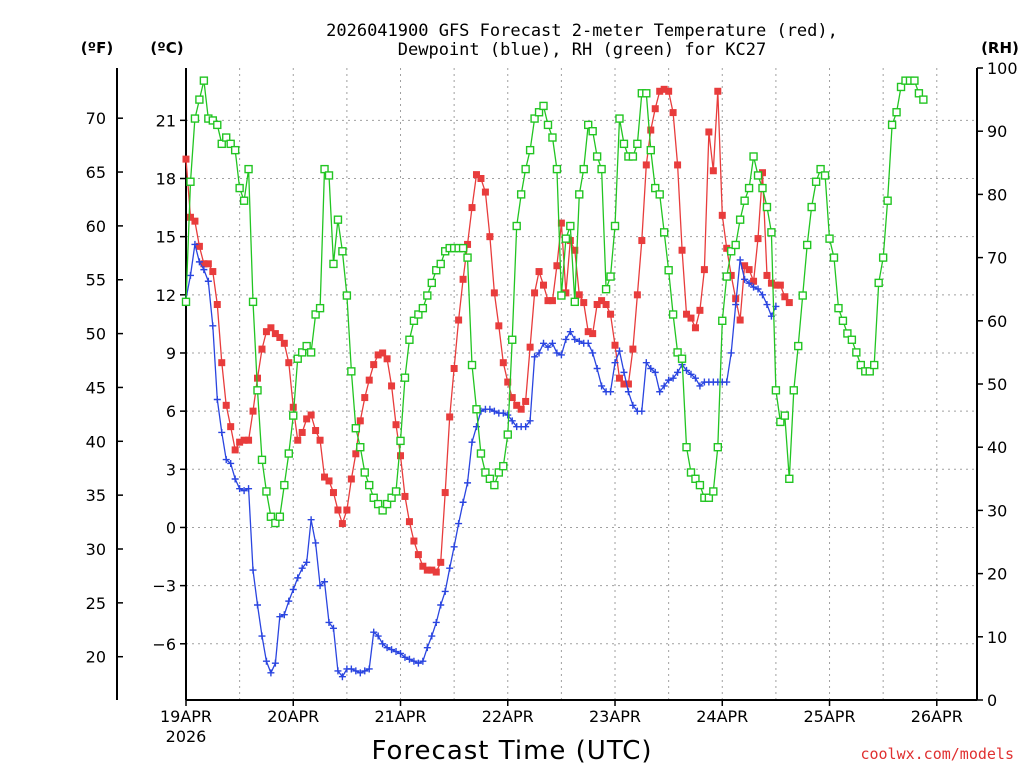 The image size is (1024, 768). Describe the element at coordinates (96, 603) in the screenshot. I see `fahrenheit-tick-label: 25` at that location.